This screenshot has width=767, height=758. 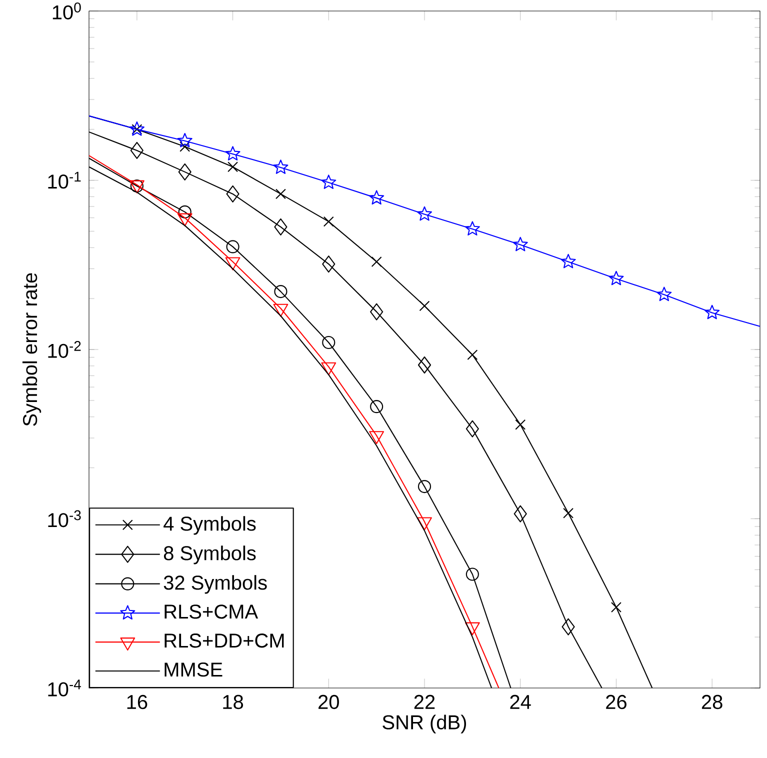 What do you see at coordinates (215, 584) in the screenshot?
I see `legend-label: 32 Symbols` at bounding box center [215, 584].